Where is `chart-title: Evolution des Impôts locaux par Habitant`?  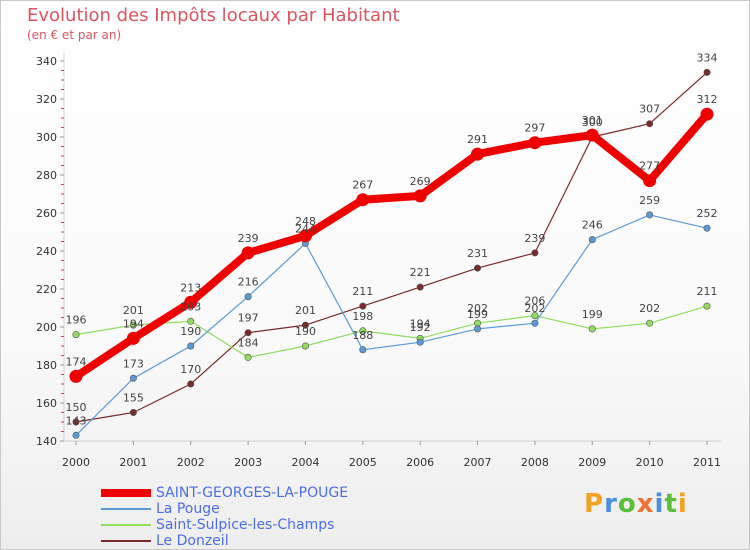
chart-title: Evolution des Impôts locaux par Habitant is located at coordinates (213, 15).